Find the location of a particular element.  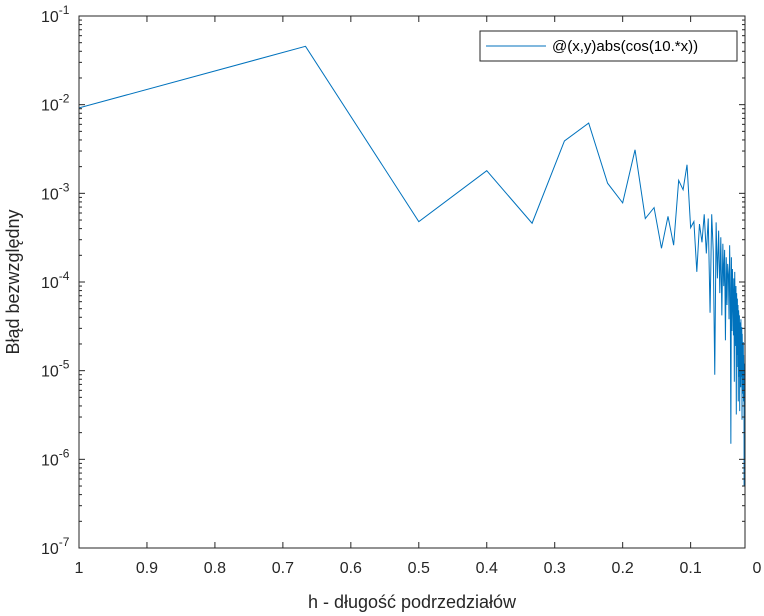

y-tick-label: 10⁻⁷ is located at coordinates (55, 546).